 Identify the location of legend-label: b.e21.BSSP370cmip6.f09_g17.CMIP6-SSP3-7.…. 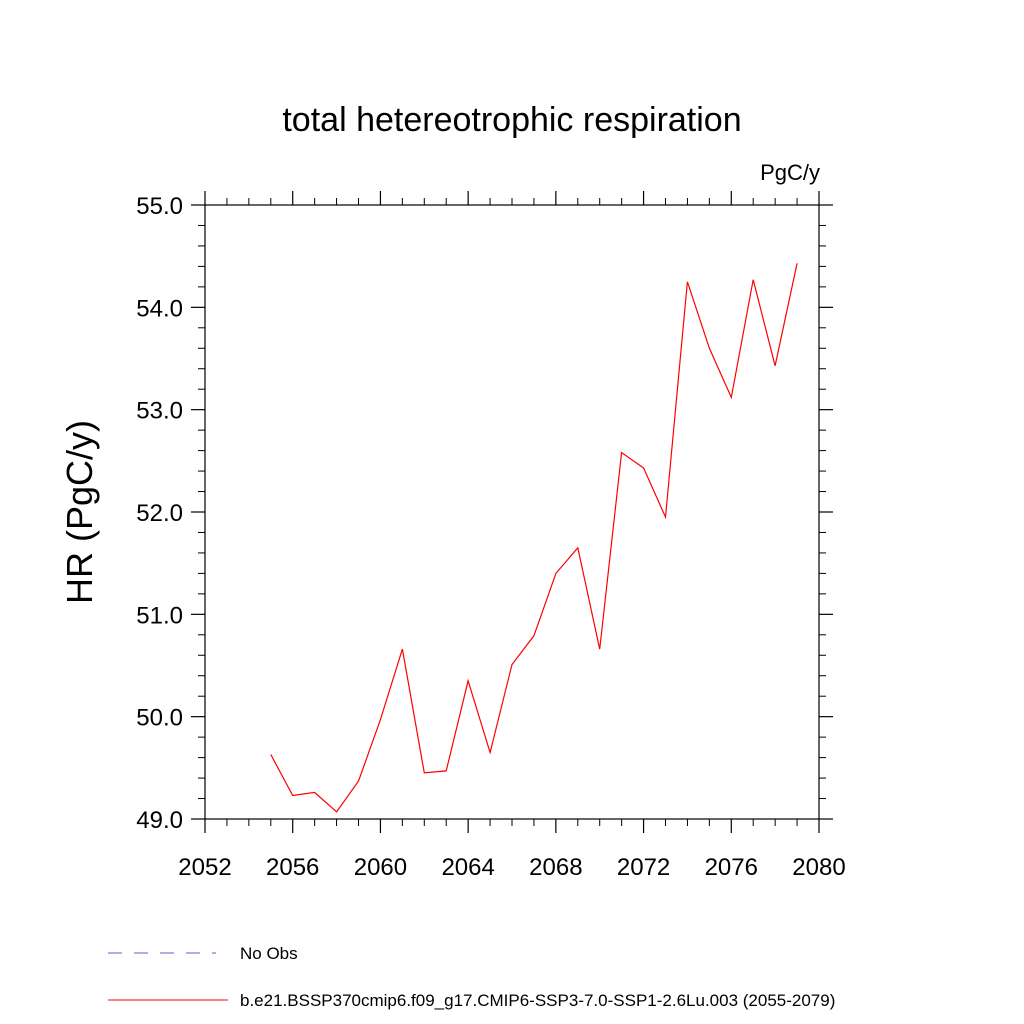
(537, 1000).